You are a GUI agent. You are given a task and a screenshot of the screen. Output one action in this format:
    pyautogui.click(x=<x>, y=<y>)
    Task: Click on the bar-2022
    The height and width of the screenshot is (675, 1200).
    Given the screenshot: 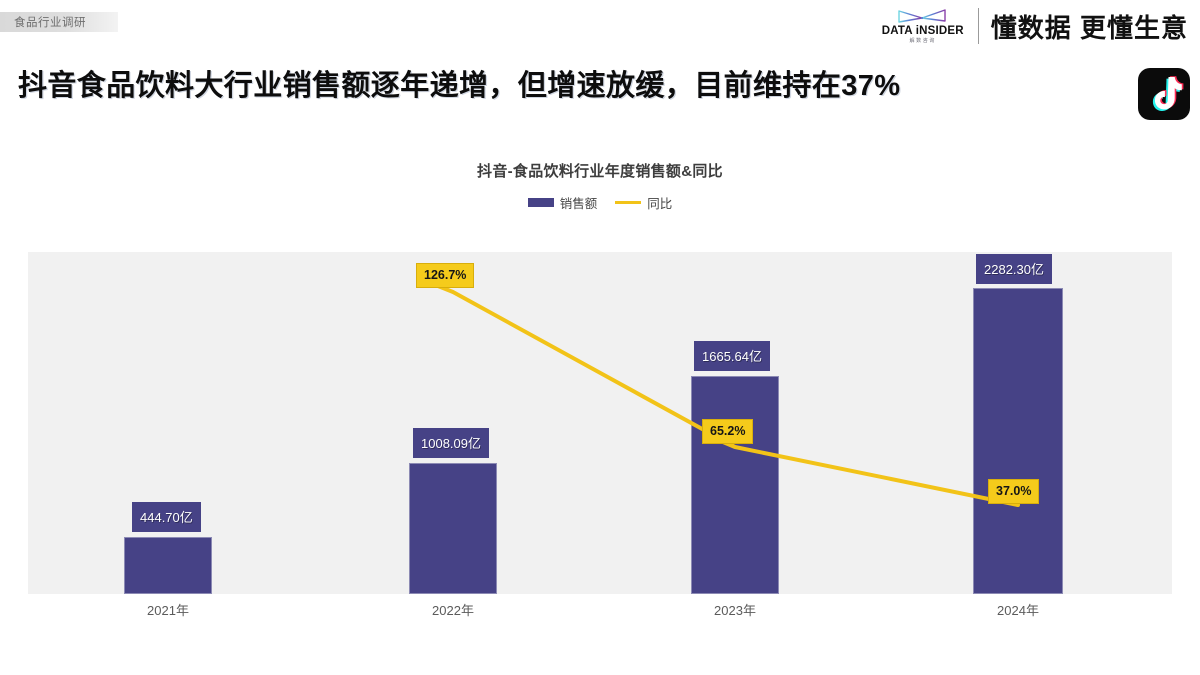 What is the action you would take?
    pyautogui.click(x=453, y=528)
    